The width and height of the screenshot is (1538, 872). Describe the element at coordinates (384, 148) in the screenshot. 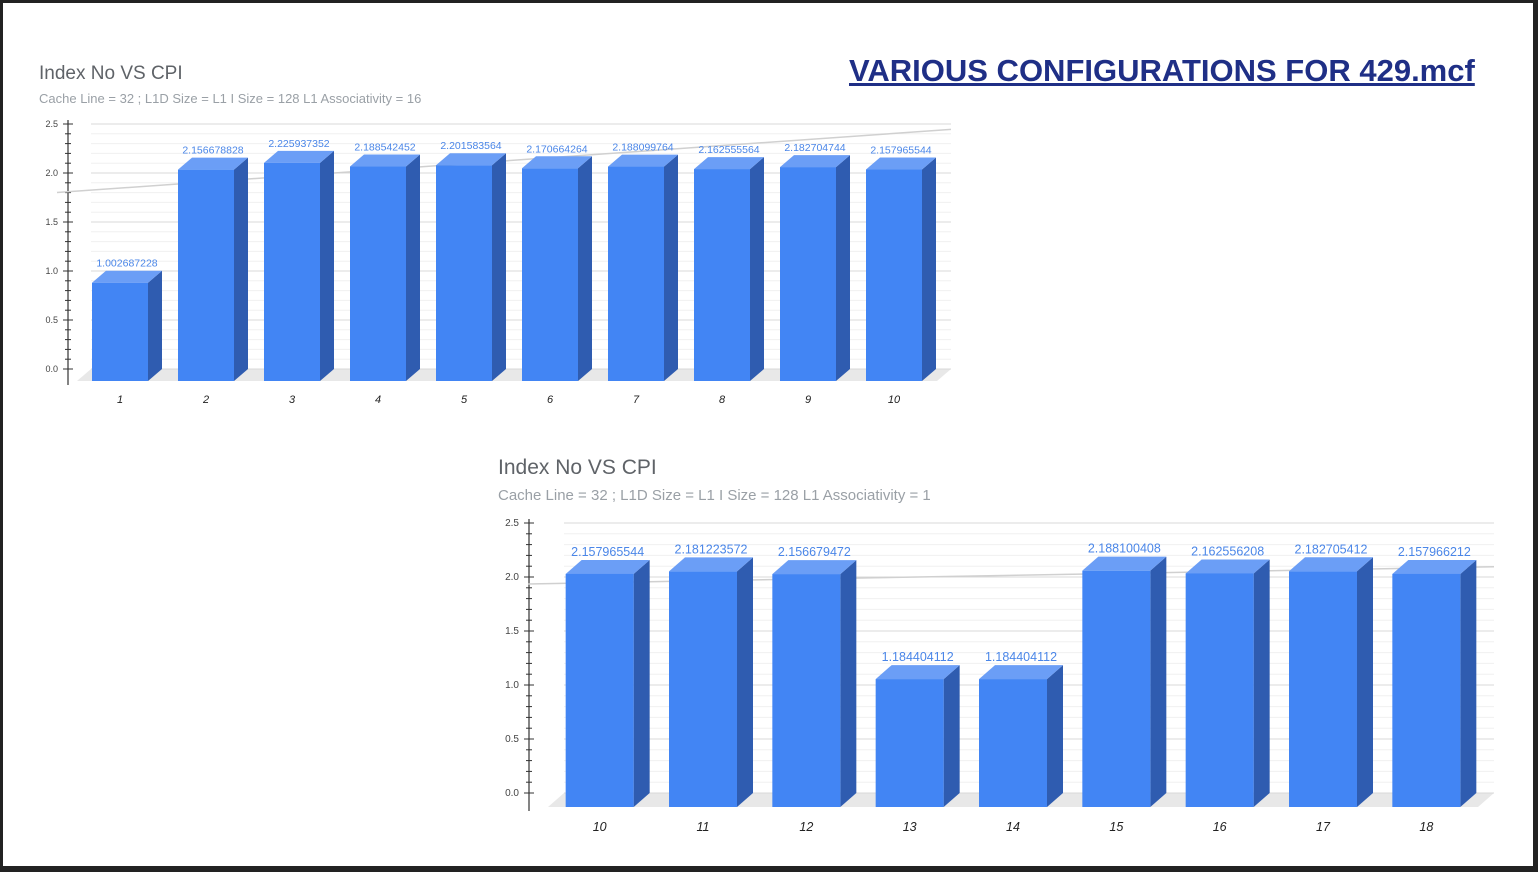

I see `data-label: 2.188542452` at that location.